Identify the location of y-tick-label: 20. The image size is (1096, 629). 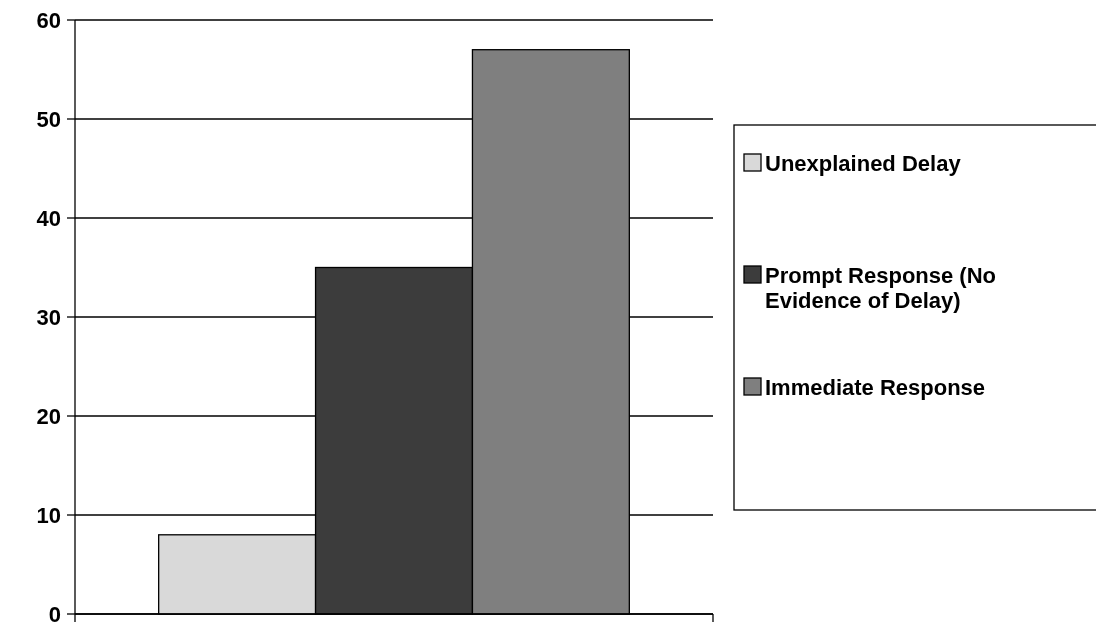
(48, 416).